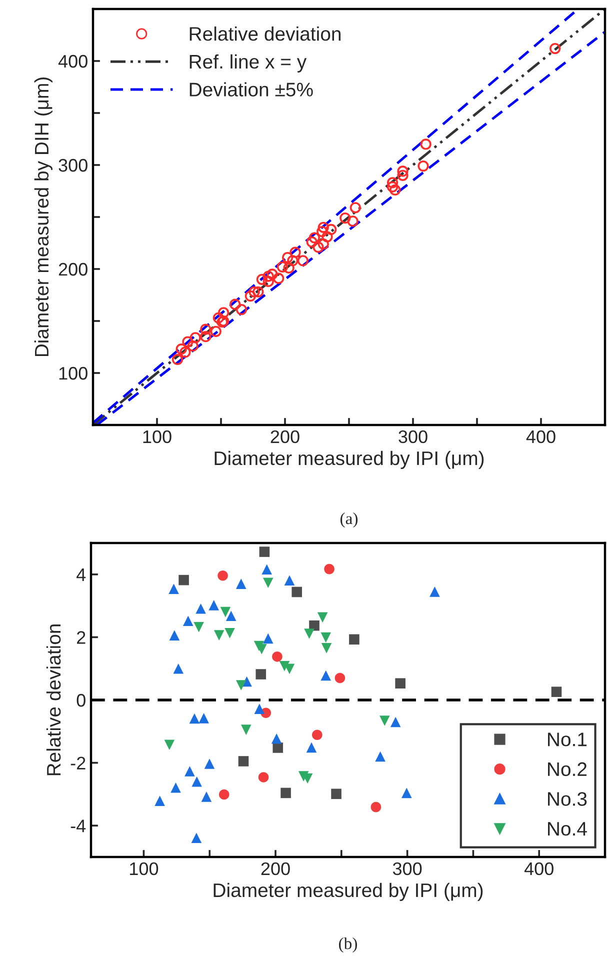  Describe the element at coordinates (73, 269) in the screenshot. I see `y-tick-label: 200` at that location.